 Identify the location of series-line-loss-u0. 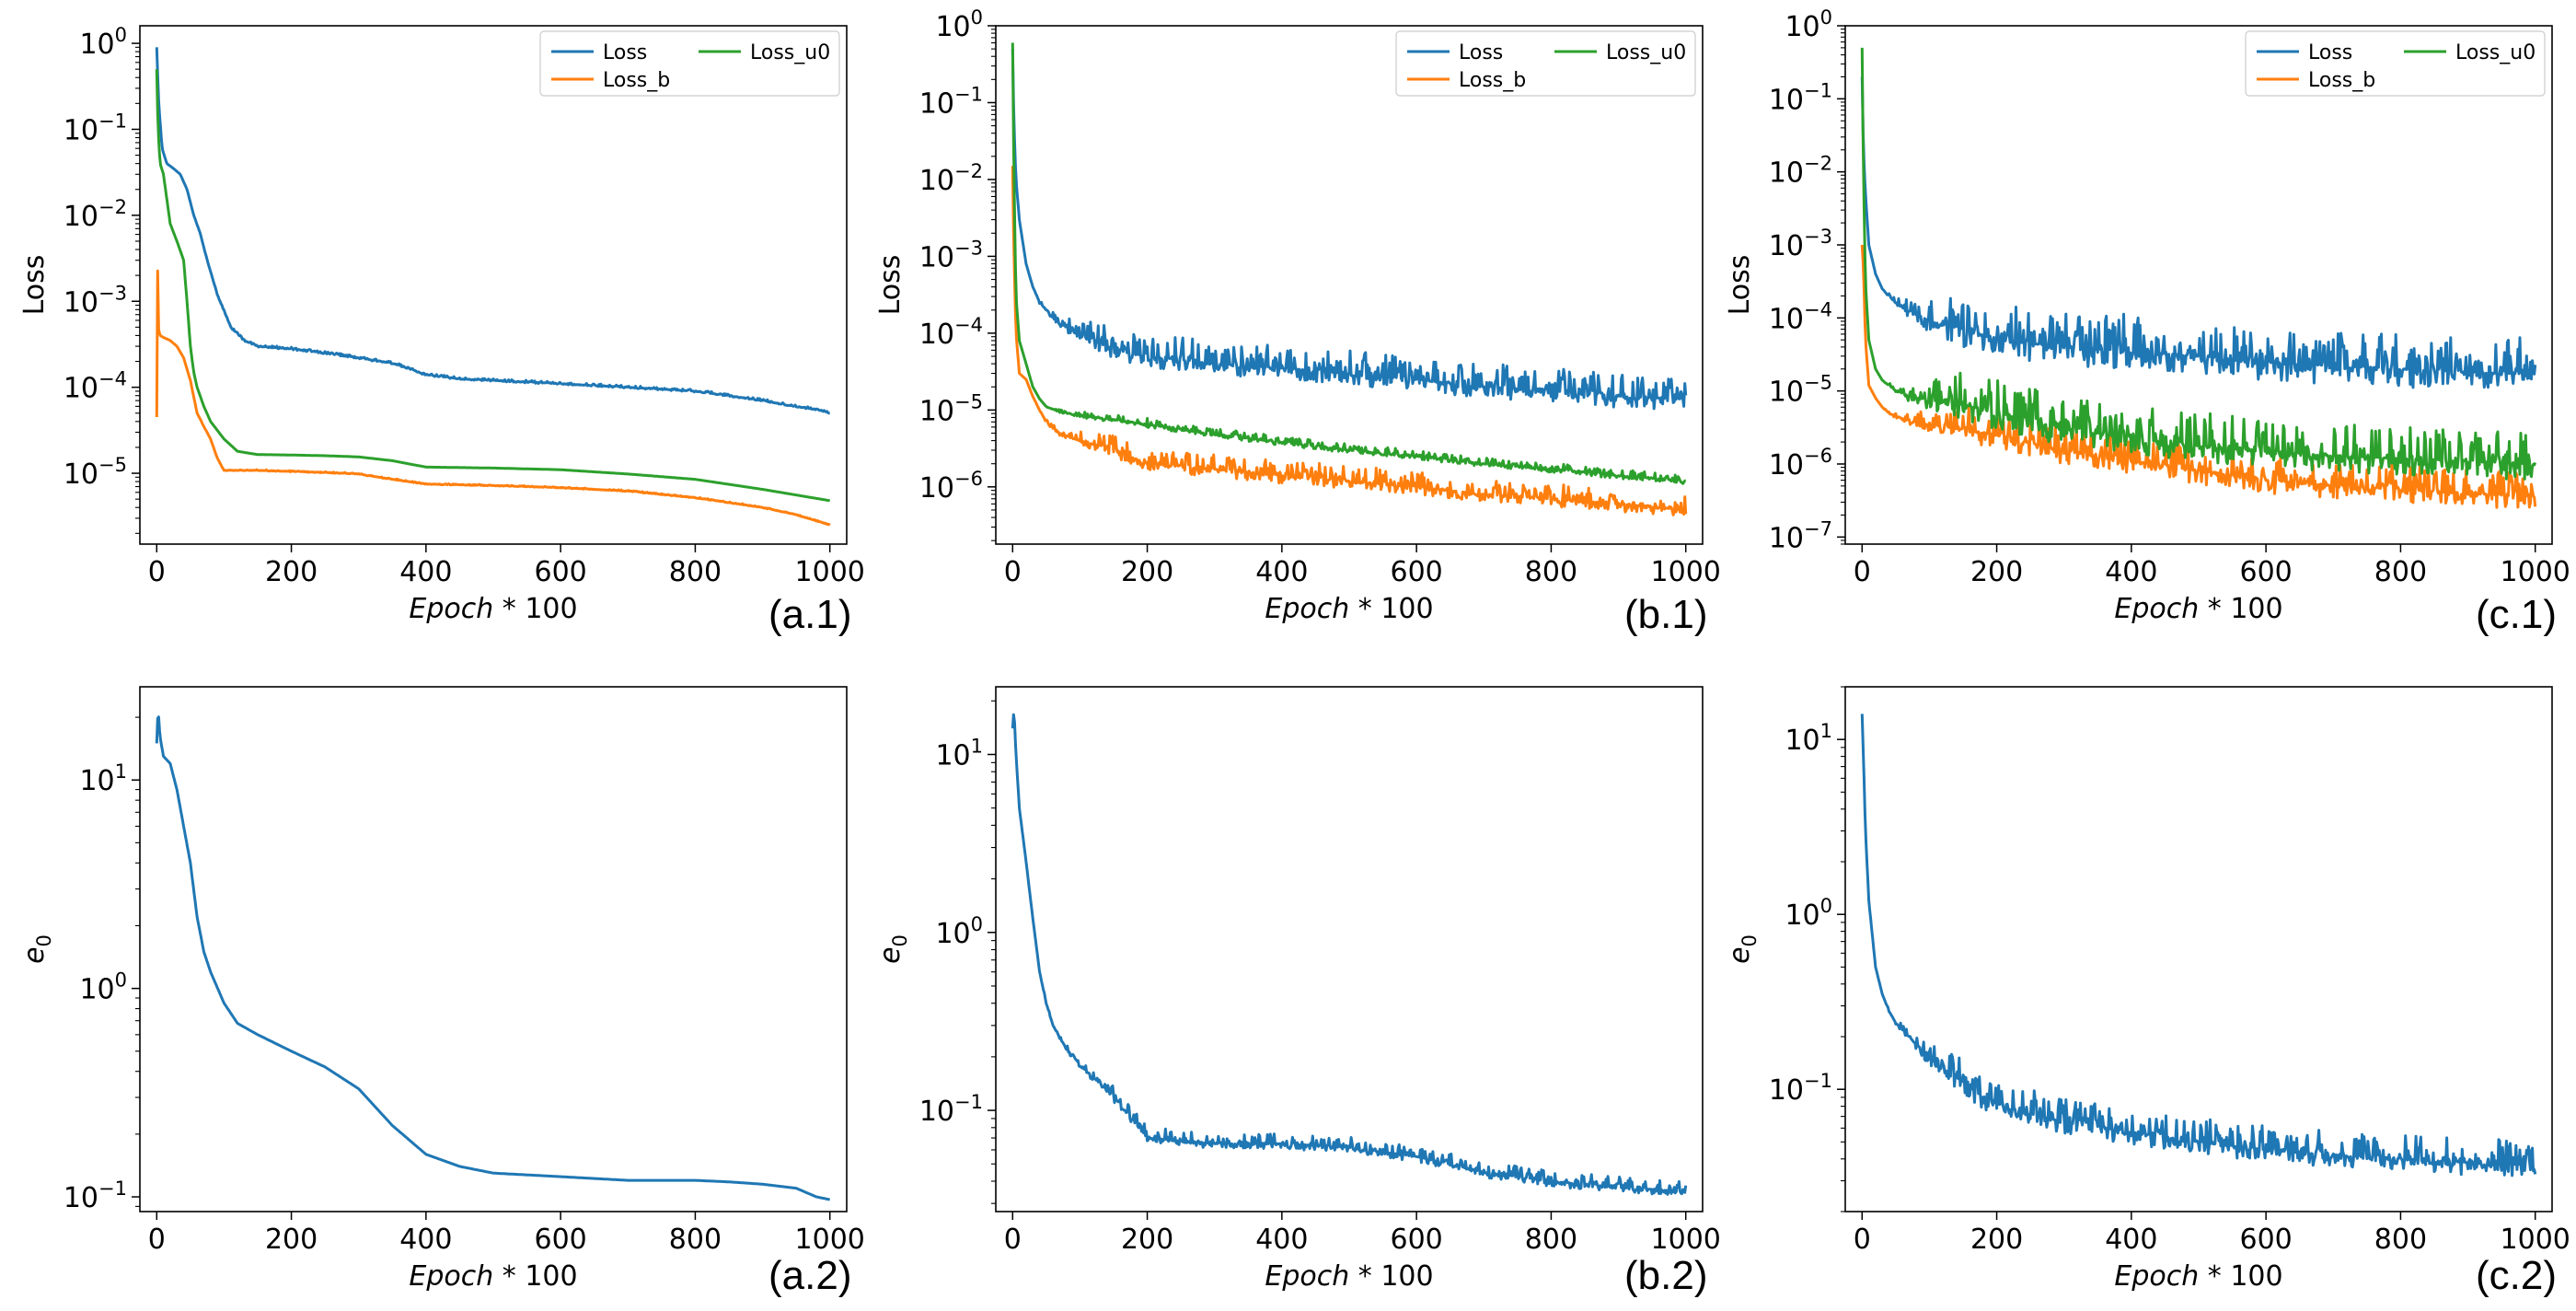
(1349, 263).